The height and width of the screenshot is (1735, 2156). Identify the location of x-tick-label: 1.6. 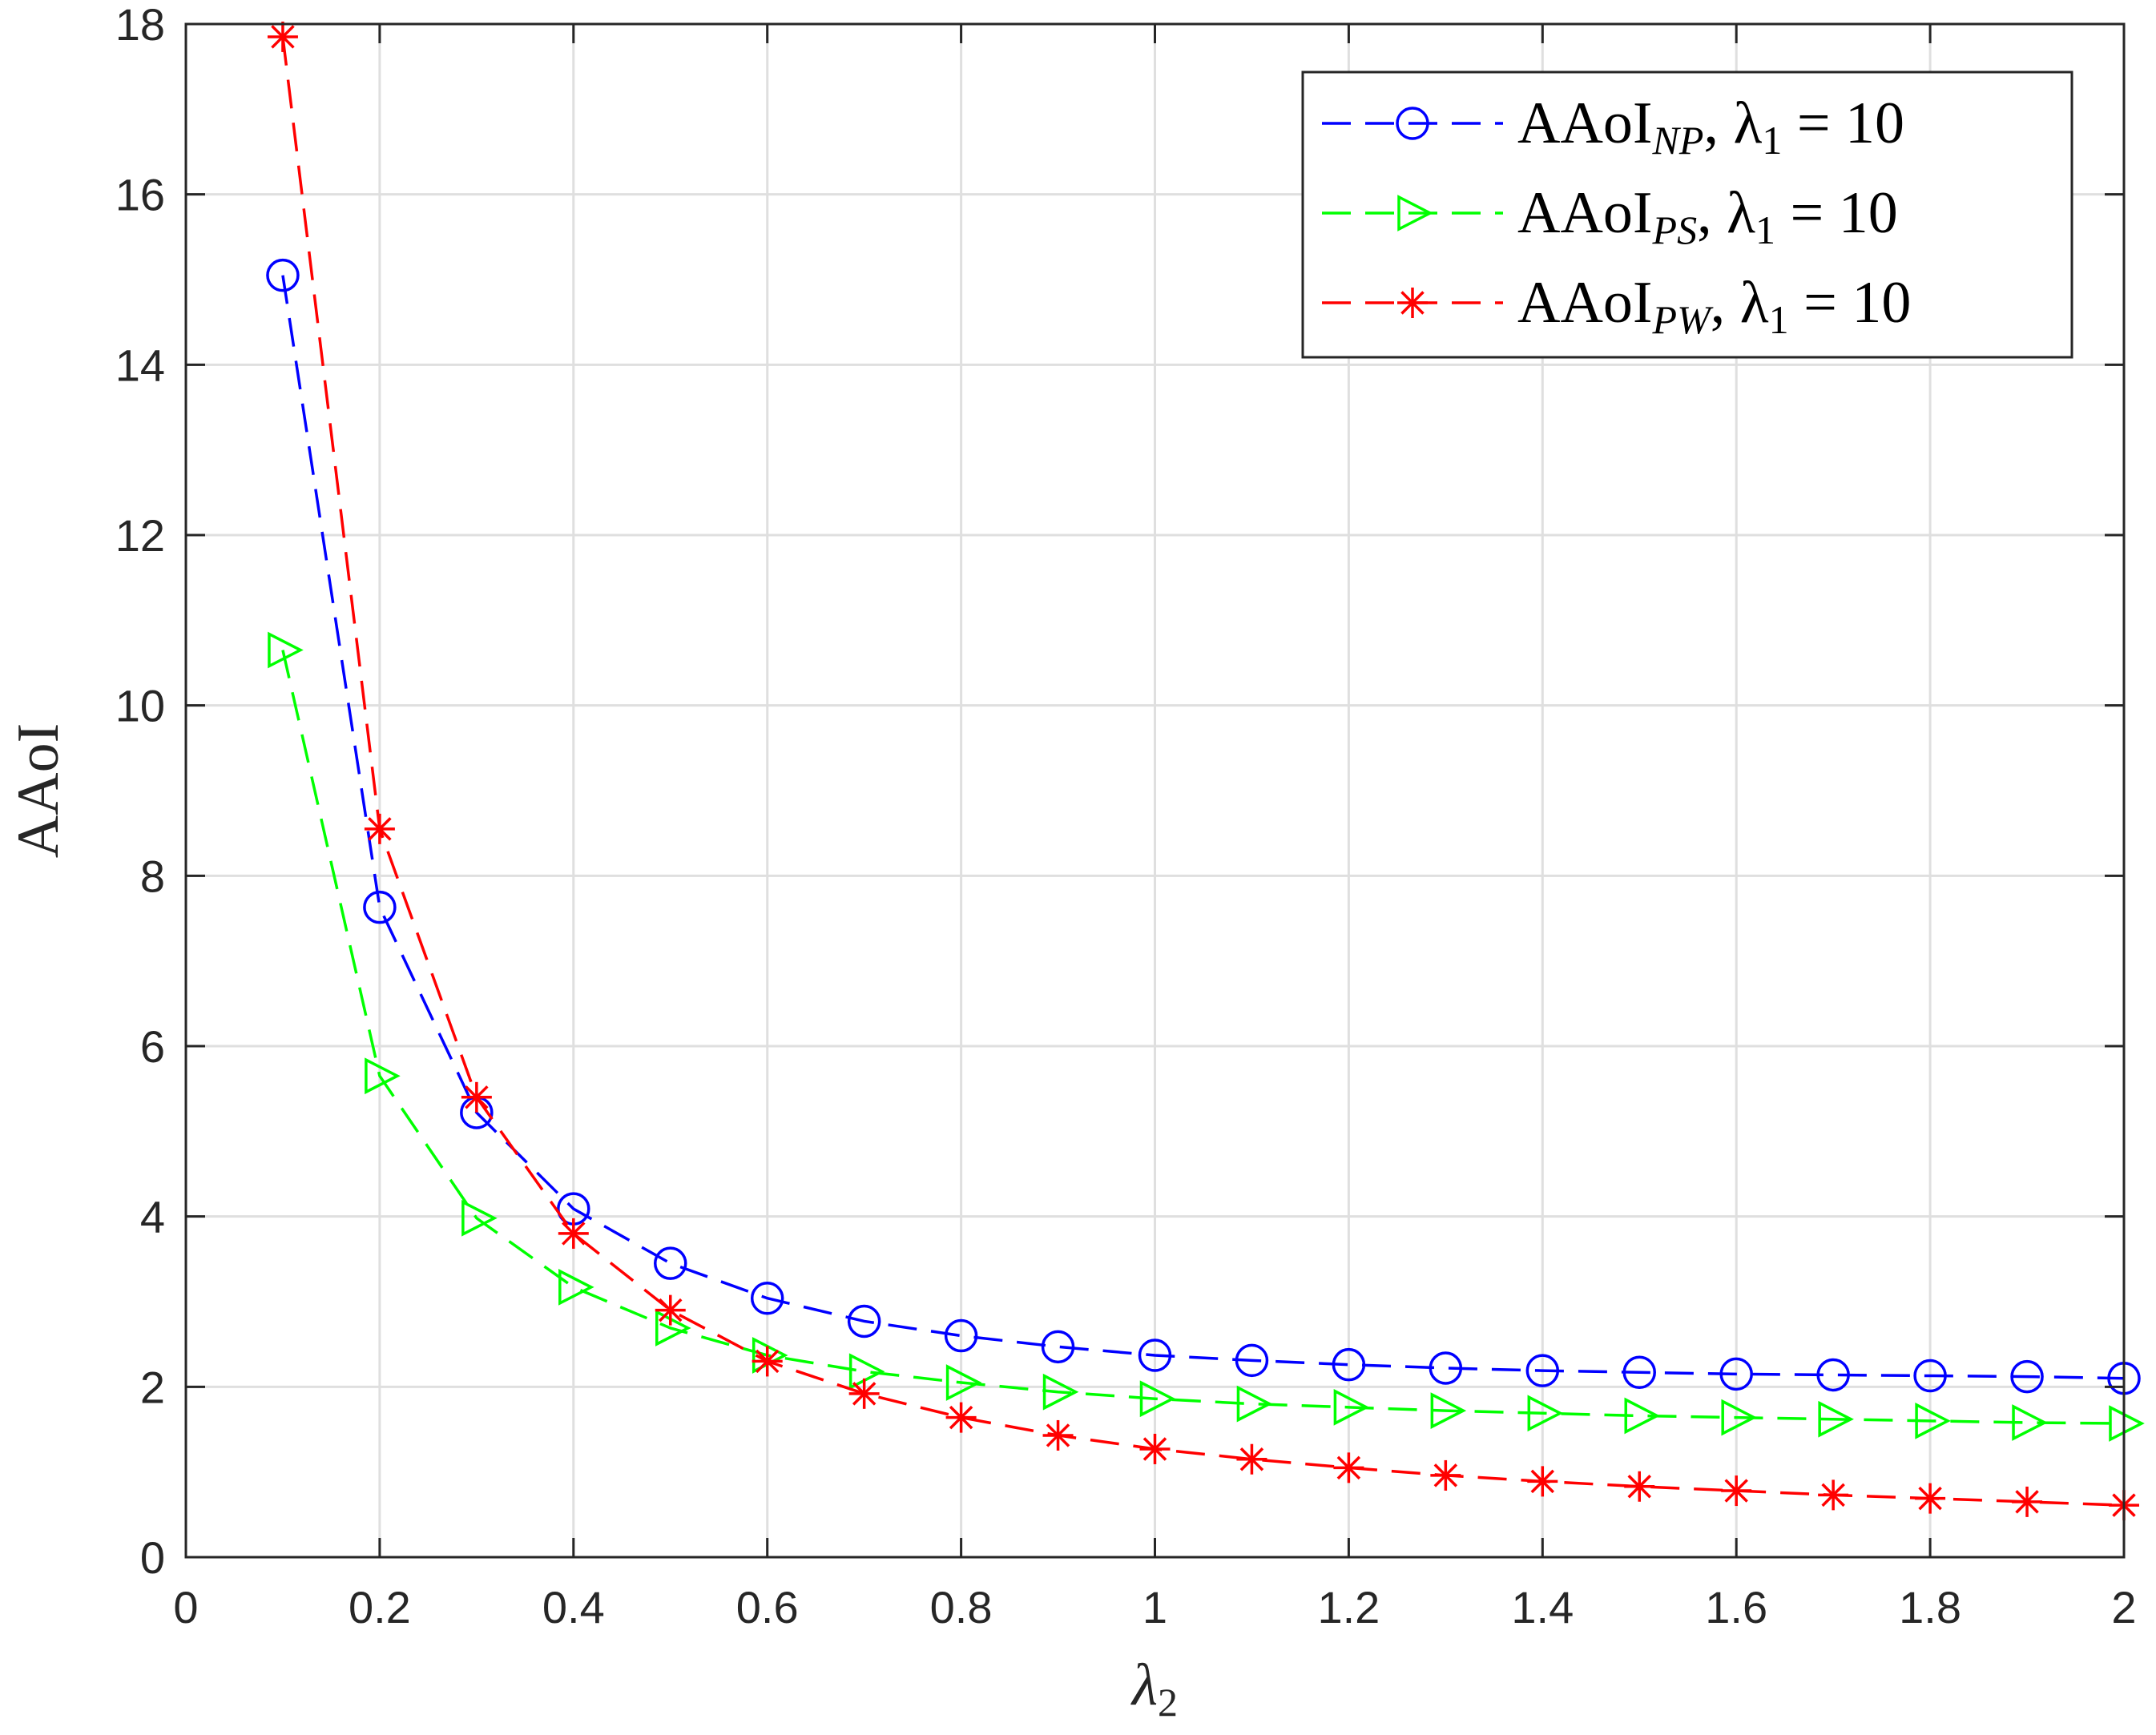
(1736, 1607).